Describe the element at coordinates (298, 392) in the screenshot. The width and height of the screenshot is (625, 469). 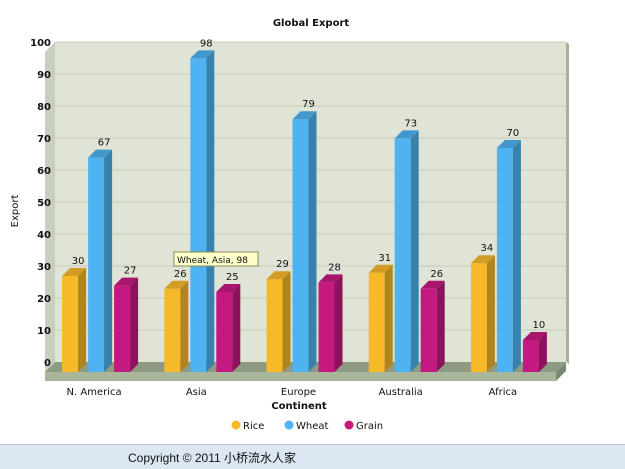
I see `x-tick-label: Europe` at that location.